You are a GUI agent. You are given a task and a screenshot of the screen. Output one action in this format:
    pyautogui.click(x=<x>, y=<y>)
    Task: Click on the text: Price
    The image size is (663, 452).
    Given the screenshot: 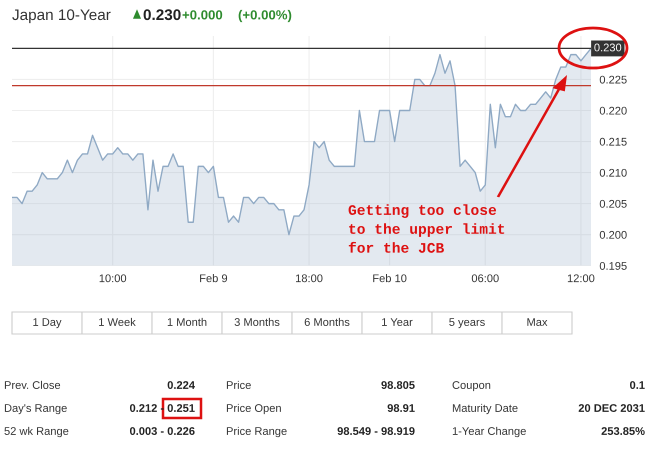 What is the action you would take?
    pyautogui.click(x=238, y=384)
    